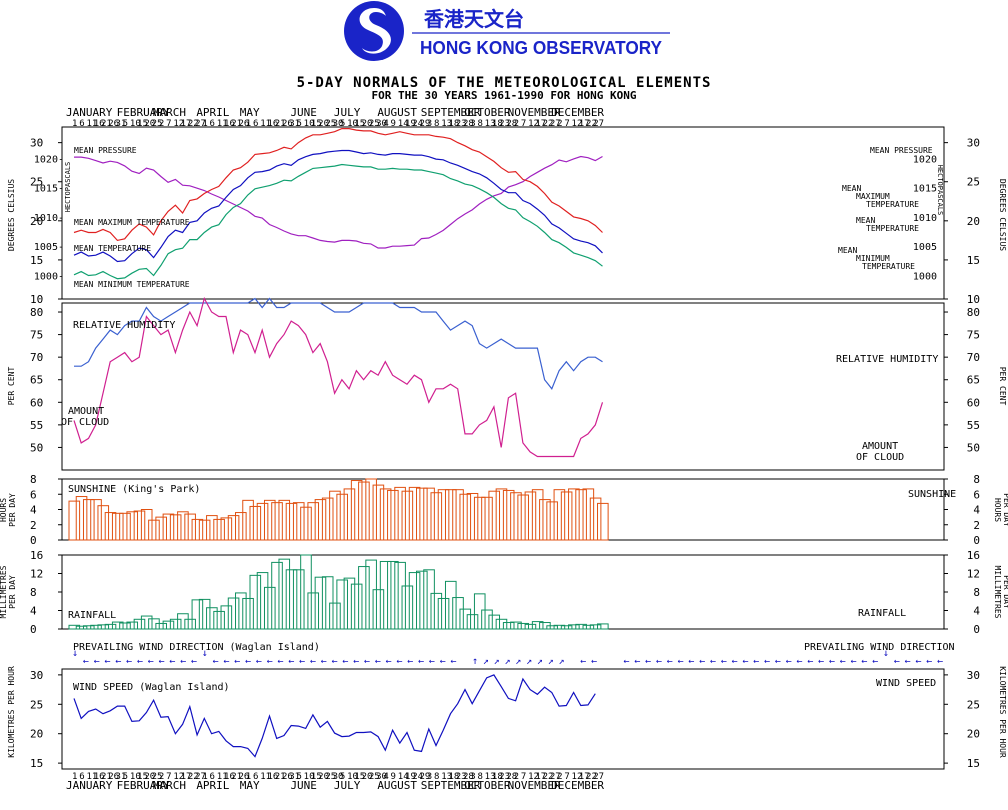 This screenshot has width=1008, height=810. What do you see at coordinates (303, 112) in the screenshot?
I see `month-label-top: JUNE` at bounding box center [303, 112].